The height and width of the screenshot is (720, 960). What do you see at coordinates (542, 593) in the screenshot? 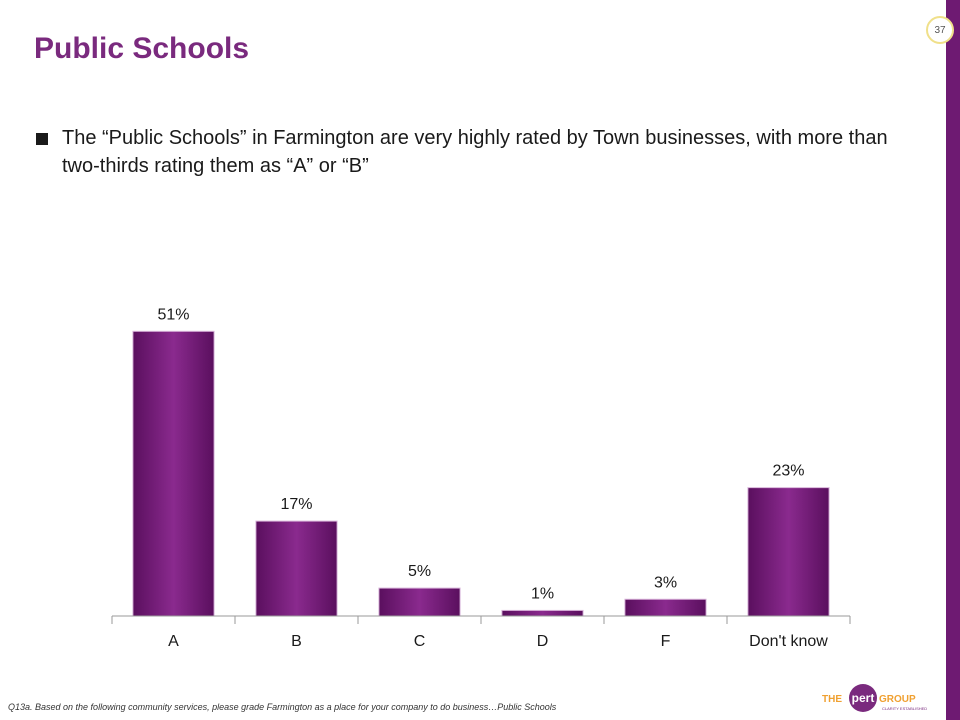
I see `data-label: 1%` at bounding box center [542, 593].